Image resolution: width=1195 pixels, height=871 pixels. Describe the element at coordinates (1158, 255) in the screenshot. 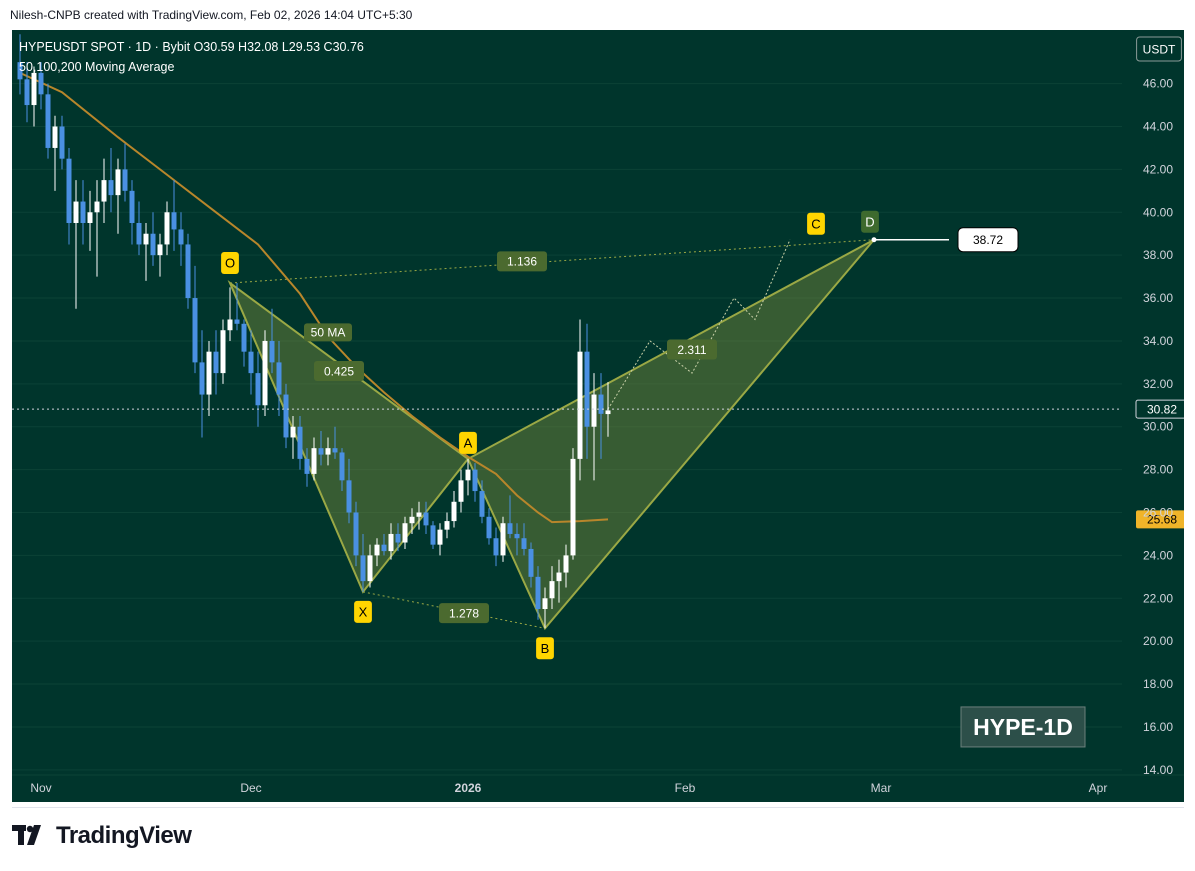

I see `y-tick-label: 38.00` at that location.